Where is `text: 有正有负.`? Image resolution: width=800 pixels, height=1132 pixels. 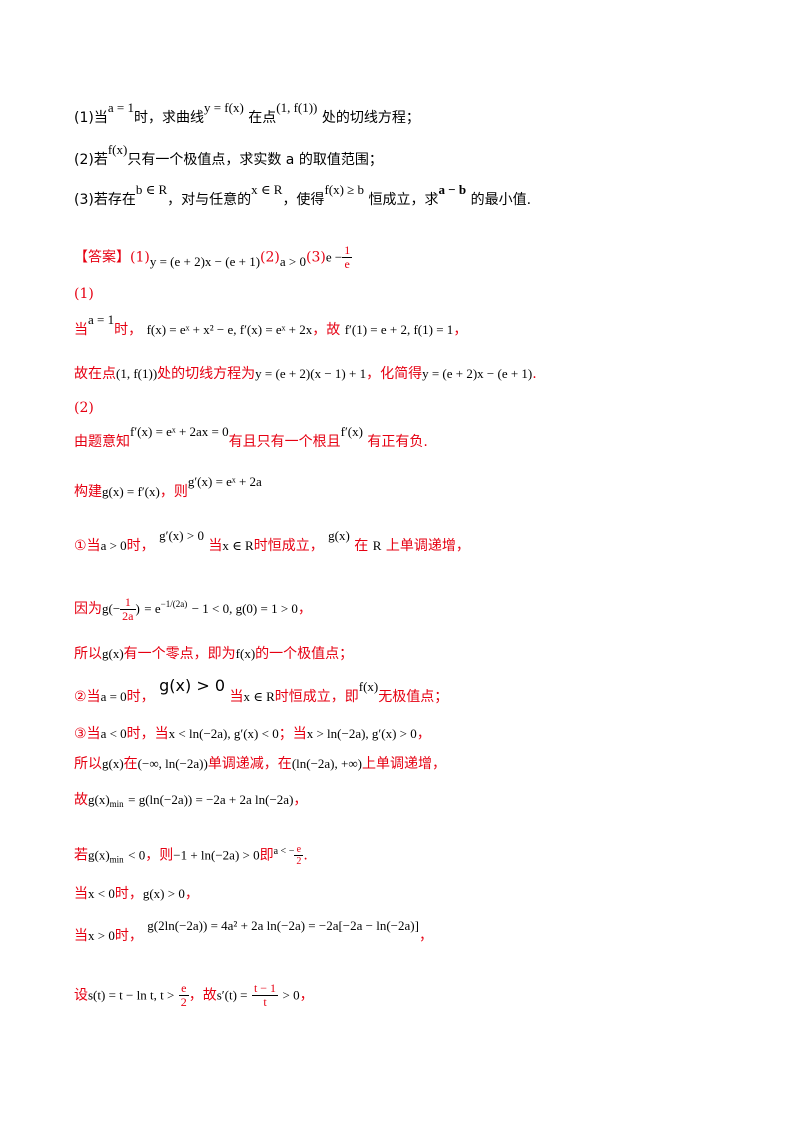
text: 有正有负. is located at coordinates (397, 442).